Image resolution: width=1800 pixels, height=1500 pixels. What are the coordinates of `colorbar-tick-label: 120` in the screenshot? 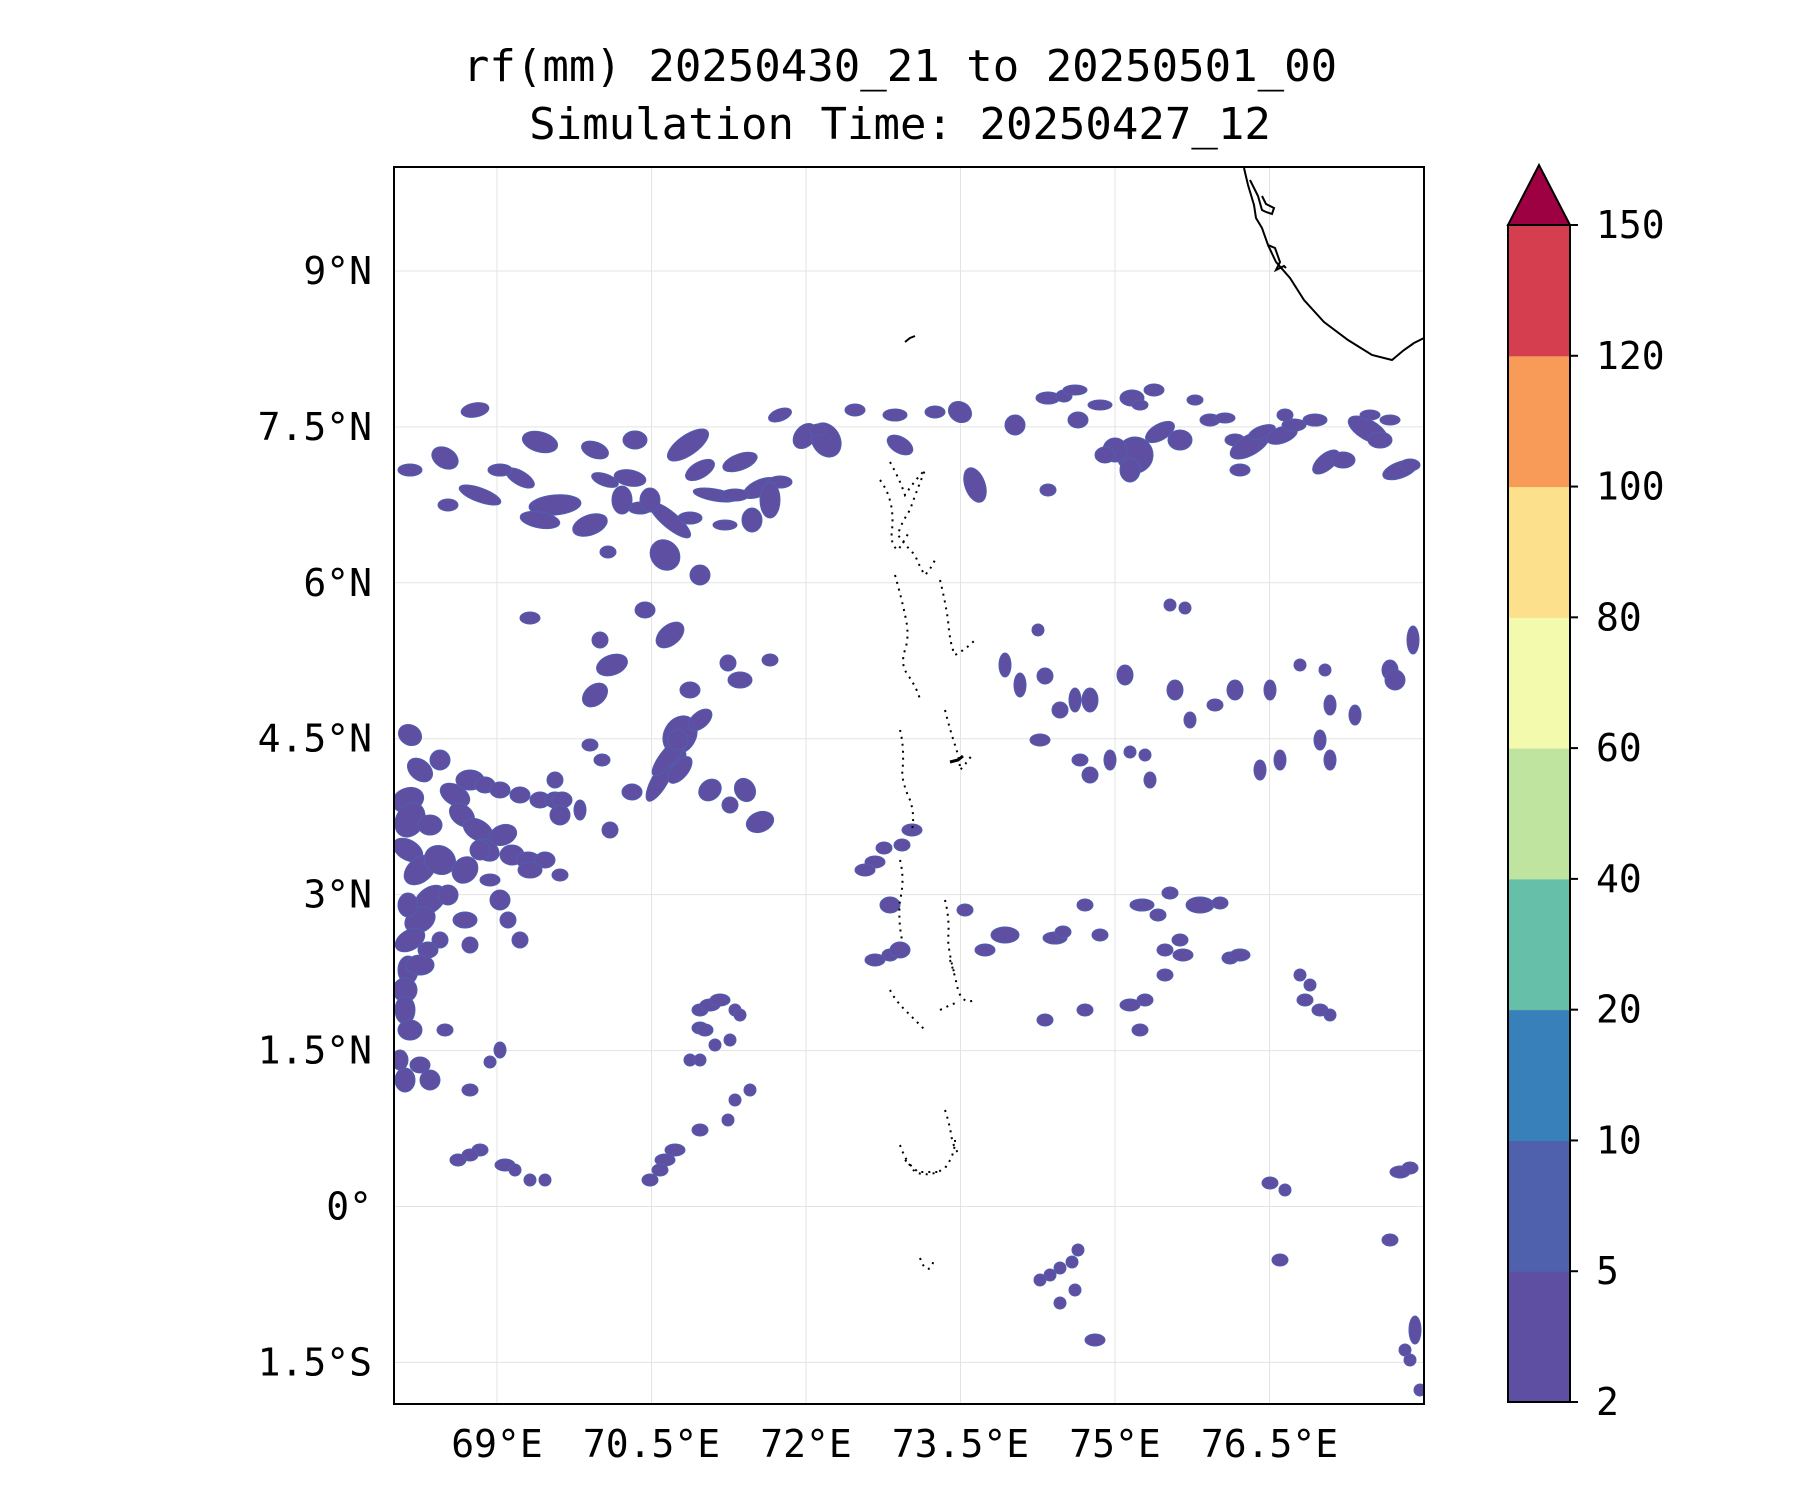 It's located at (1630, 356).